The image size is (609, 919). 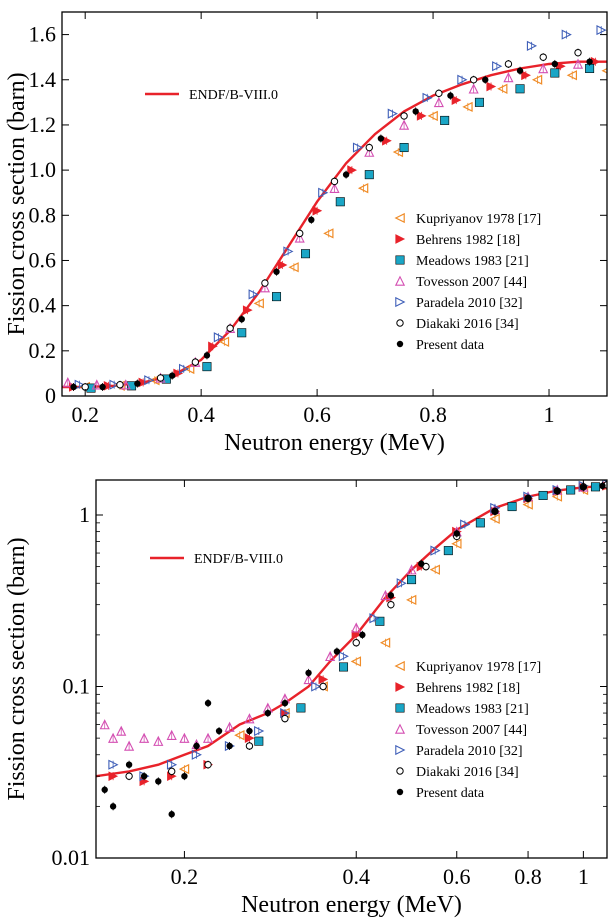 I want to click on y-tick-label: 0.8, so click(x=43, y=214).